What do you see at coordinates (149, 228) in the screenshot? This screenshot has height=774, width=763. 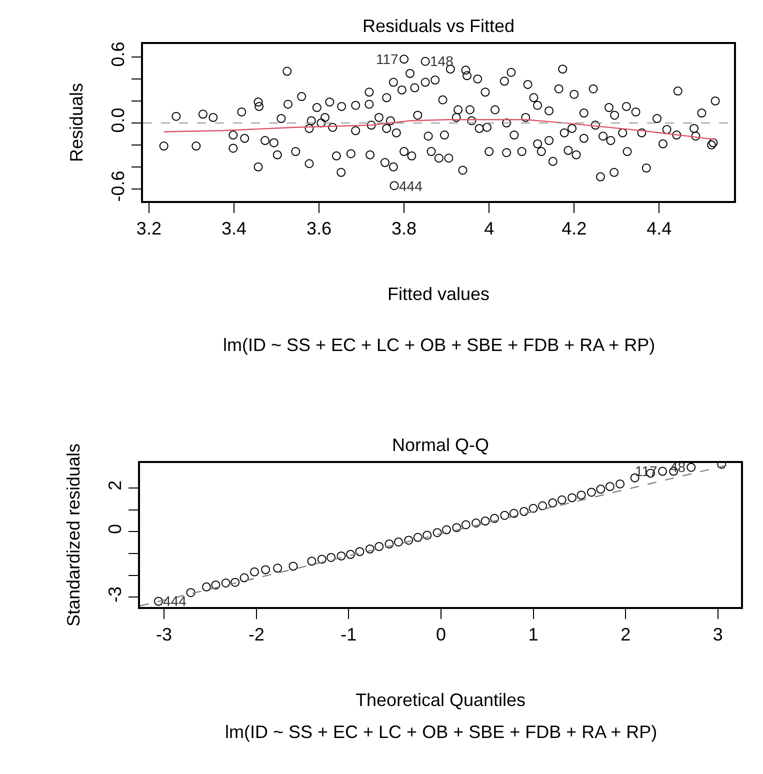 I see `x-tick-label: 3.2` at bounding box center [149, 228].